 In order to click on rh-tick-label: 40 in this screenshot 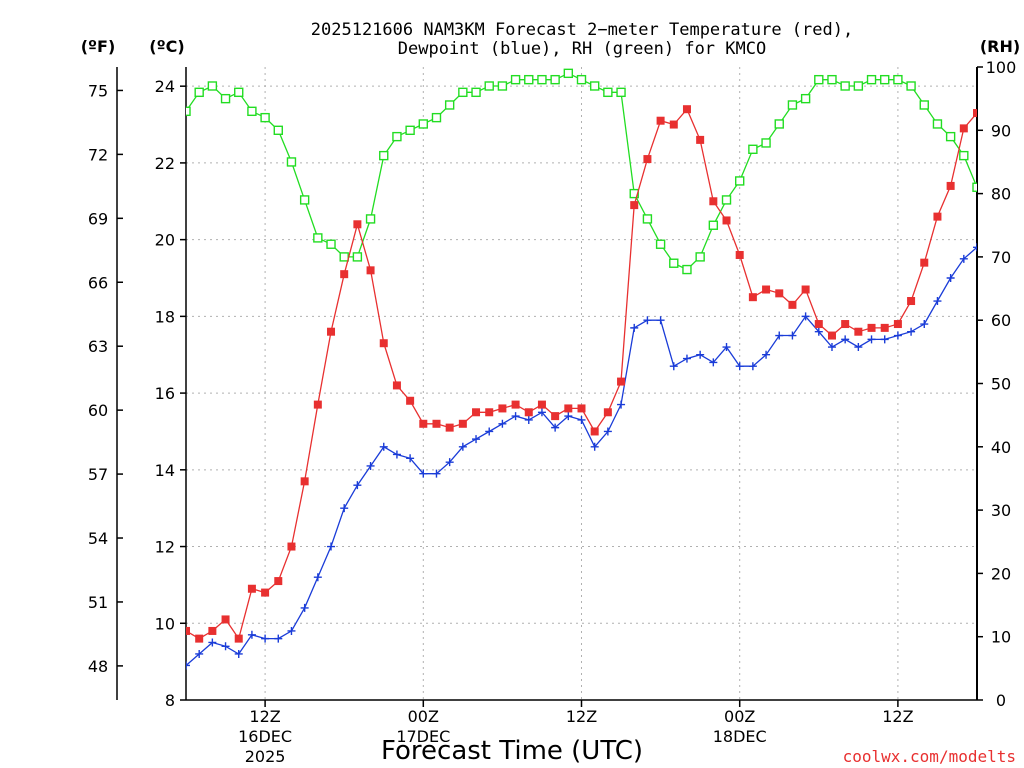, I will do `click(1001, 447)`.